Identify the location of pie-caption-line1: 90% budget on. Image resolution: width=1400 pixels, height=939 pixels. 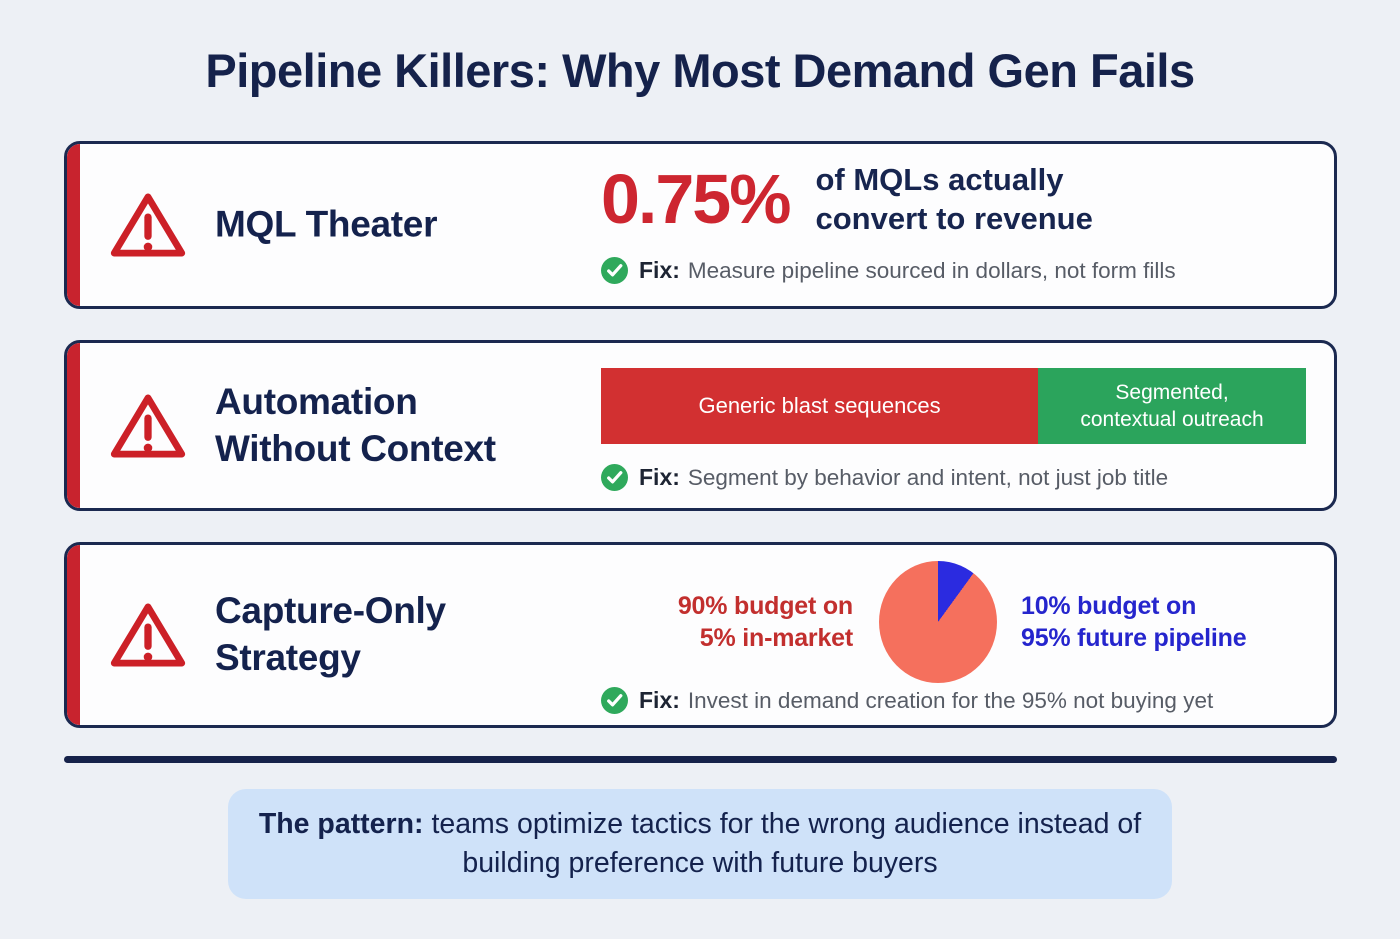
(765, 605).